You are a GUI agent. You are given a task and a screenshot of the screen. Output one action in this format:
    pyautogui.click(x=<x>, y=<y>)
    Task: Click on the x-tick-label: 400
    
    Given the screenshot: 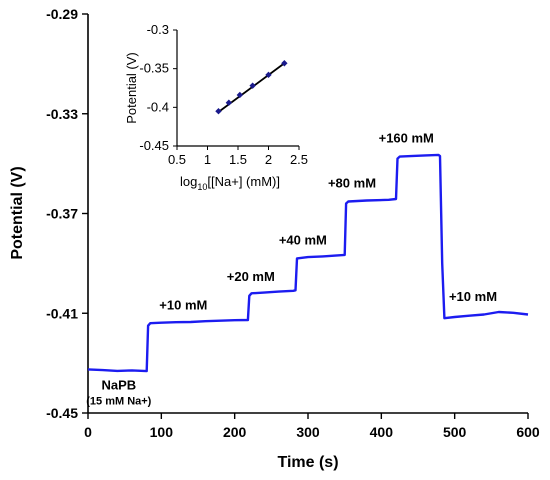 What is the action you would take?
    pyautogui.click(x=382, y=432)
    